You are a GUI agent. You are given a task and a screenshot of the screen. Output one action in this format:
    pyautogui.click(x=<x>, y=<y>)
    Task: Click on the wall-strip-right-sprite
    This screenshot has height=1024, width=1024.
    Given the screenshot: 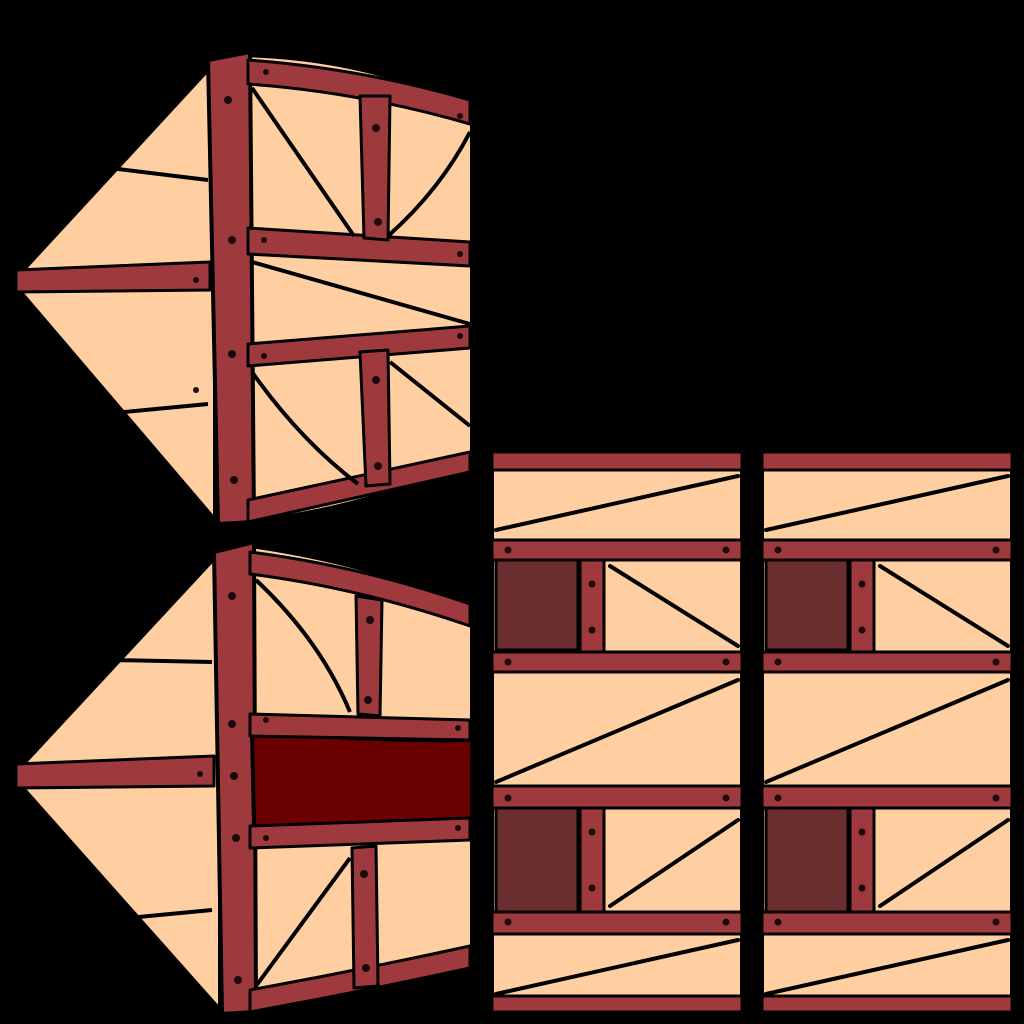 What is the action you would take?
    pyautogui.click(x=887, y=732)
    